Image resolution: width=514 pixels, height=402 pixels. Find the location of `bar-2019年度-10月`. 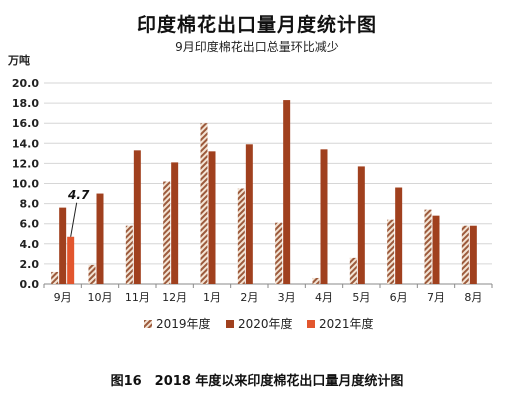

bar-2019年度-10月 is located at coordinates (92, 274).